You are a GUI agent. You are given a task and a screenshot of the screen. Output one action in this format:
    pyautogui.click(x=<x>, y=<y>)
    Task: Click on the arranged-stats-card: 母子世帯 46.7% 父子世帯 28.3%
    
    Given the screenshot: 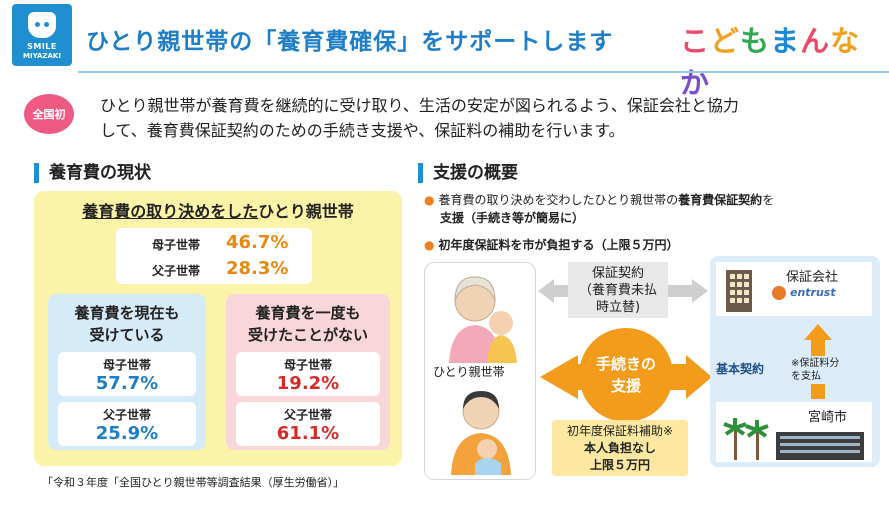 What is the action you would take?
    pyautogui.click(x=214, y=256)
    